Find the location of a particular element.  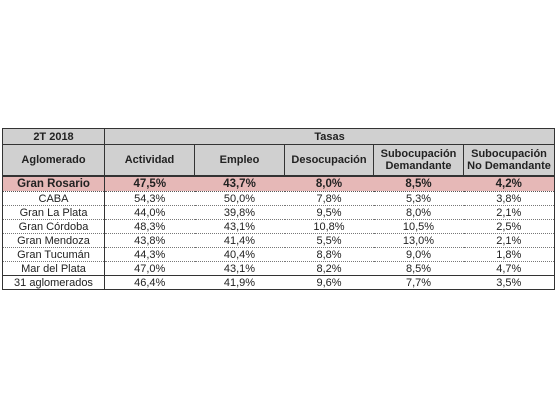

cell-desocupacion: 8,0% is located at coordinates (329, 183).